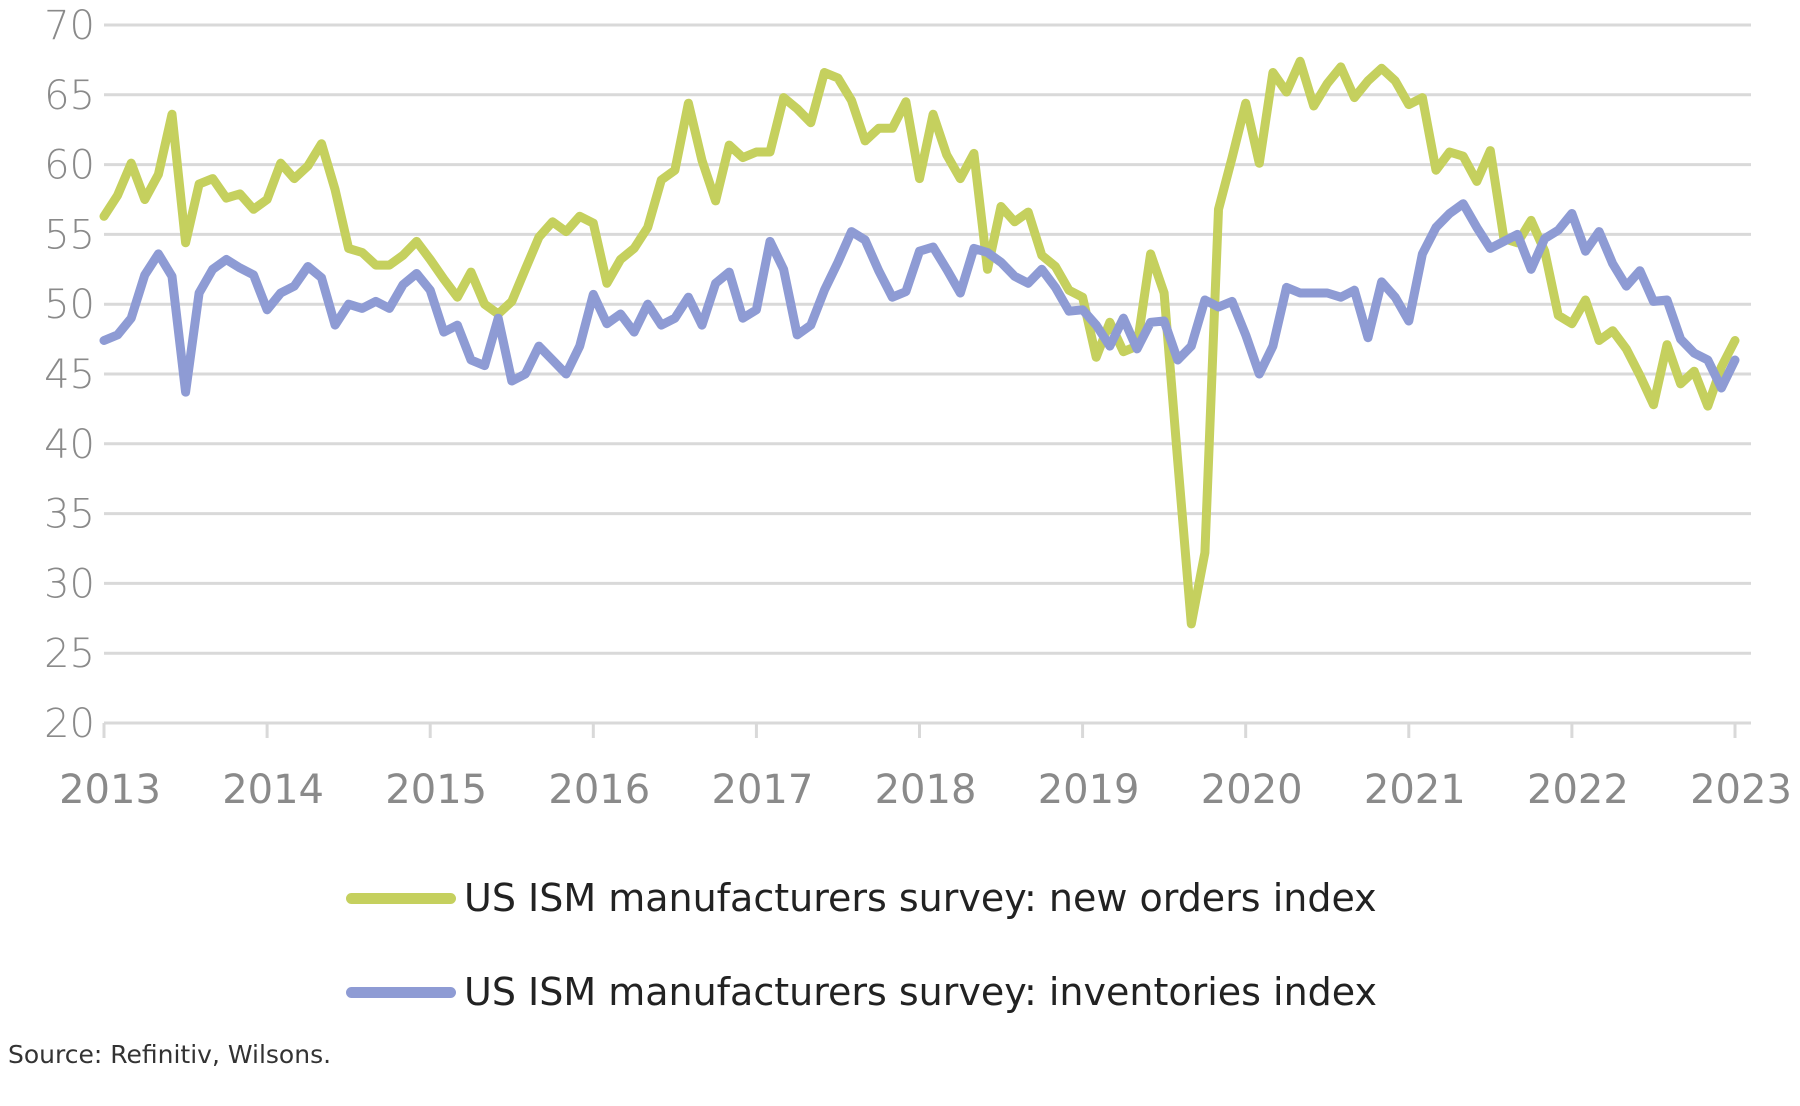  Describe the element at coordinates (1415, 790) in the screenshot. I see `x-tick-label: 2021` at that location.